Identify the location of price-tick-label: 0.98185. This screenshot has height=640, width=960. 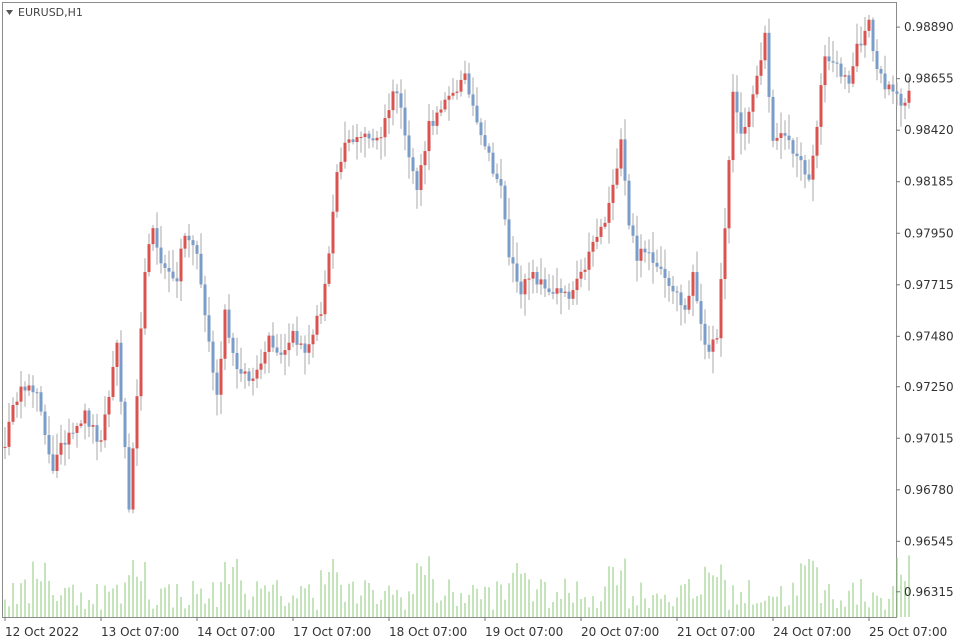
(929, 182).